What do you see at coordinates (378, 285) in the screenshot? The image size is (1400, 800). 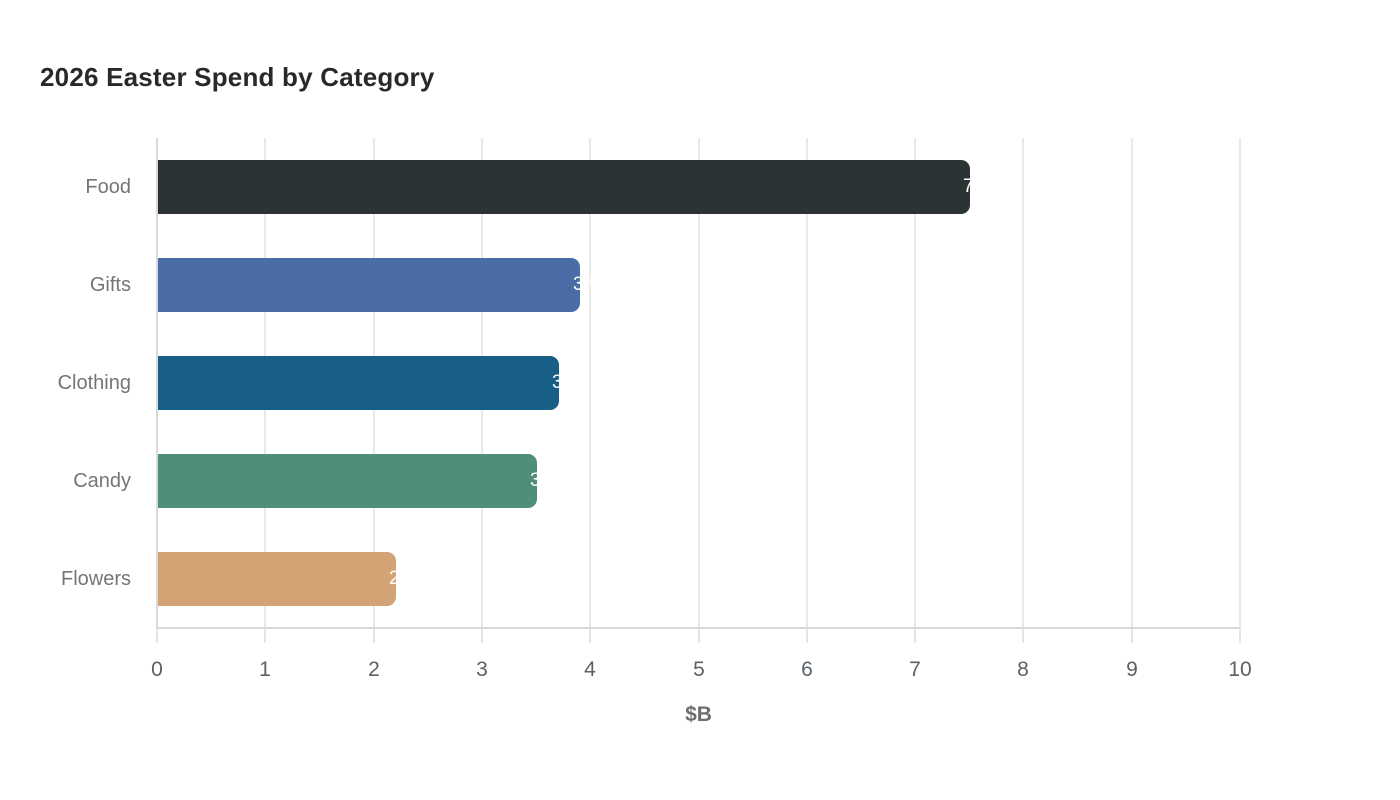 I see `bar-gifts: 3.9` at bounding box center [378, 285].